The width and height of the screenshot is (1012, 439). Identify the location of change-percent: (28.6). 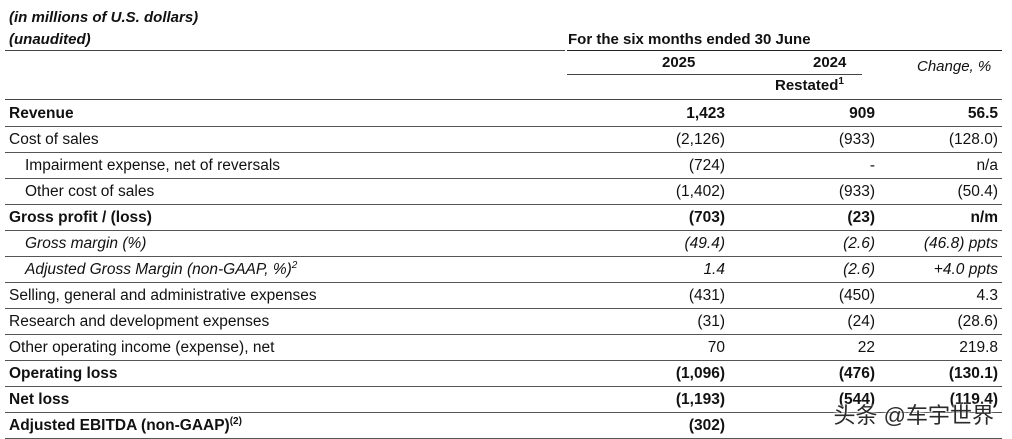
(938, 321).